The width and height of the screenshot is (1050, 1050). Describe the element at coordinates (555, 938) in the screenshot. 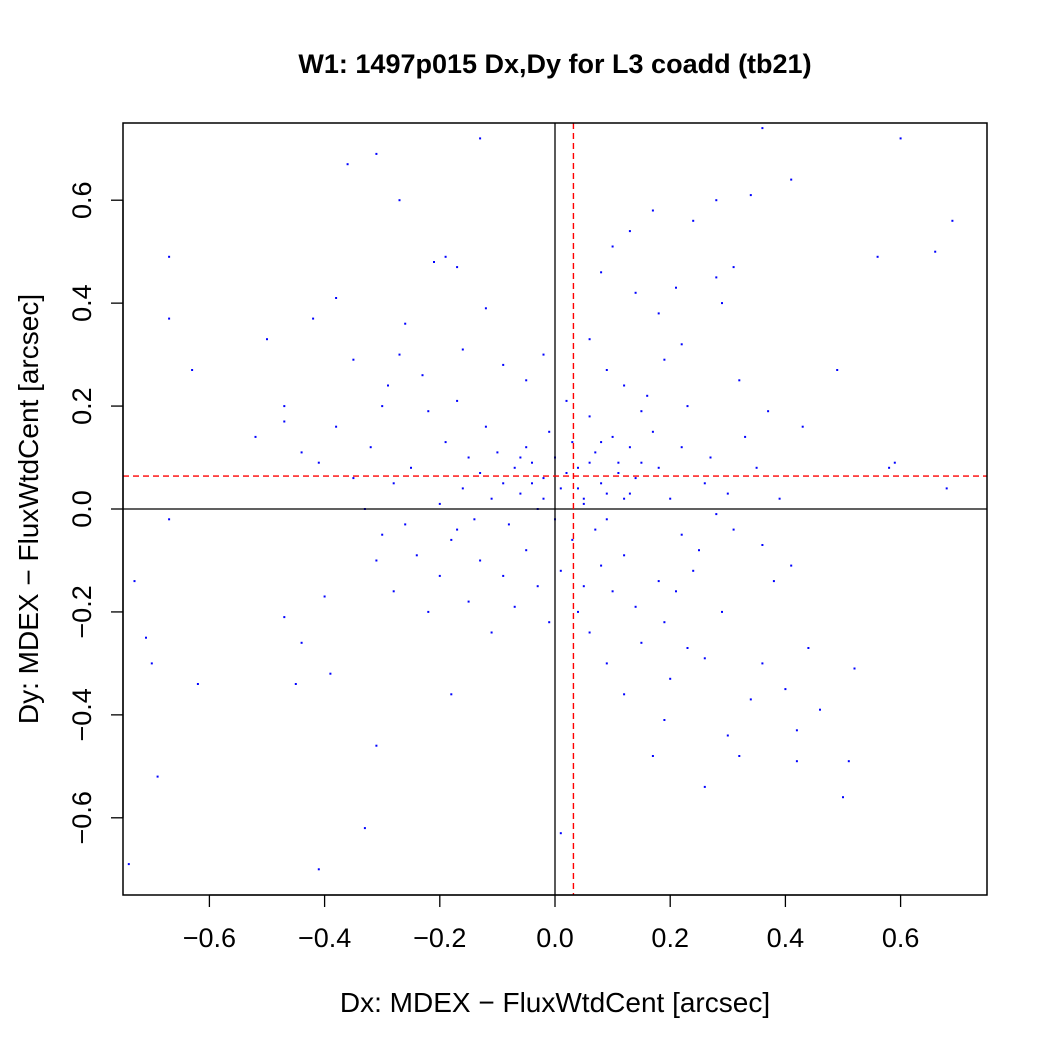

I see `x-tick-label: 0.0` at that location.